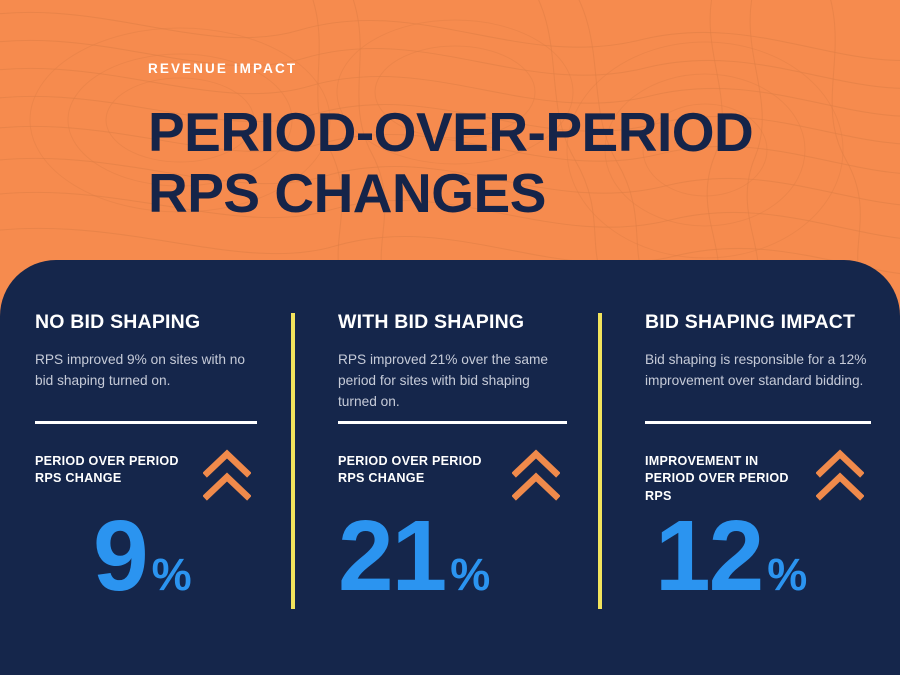  I want to click on stat-number: 9, so click(121, 556).